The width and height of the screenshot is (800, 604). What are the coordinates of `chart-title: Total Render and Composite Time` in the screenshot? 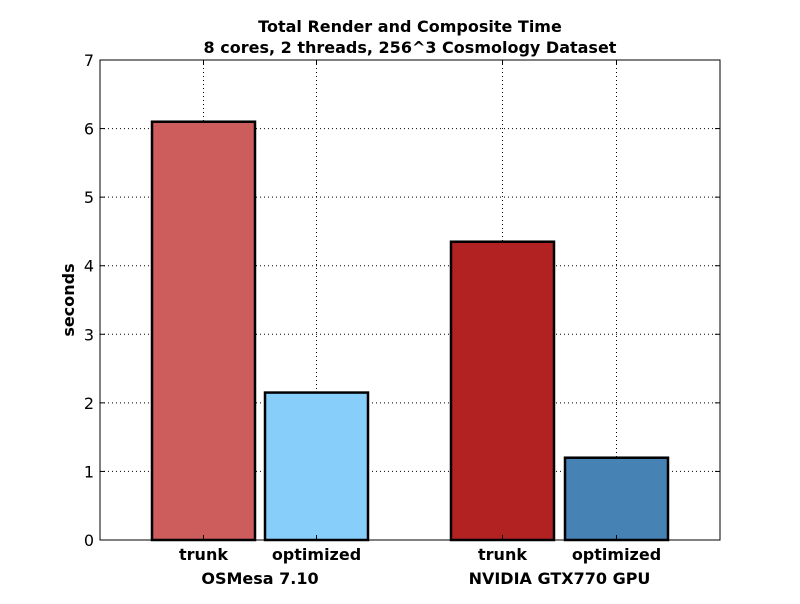 It's located at (410, 26).